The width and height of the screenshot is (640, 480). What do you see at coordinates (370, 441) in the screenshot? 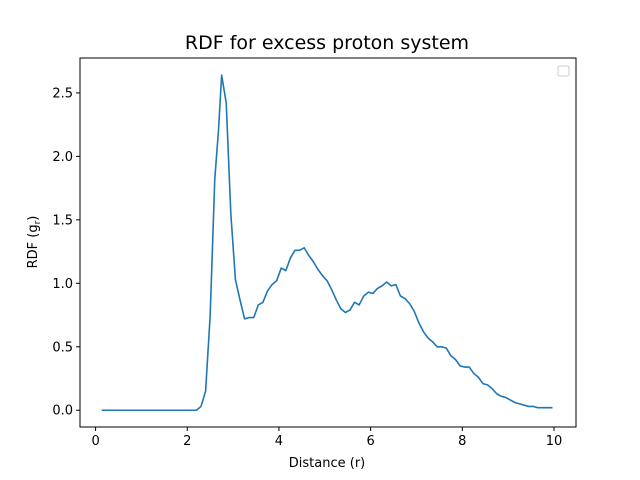
I see `x-tick-label: 6` at bounding box center [370, 441].